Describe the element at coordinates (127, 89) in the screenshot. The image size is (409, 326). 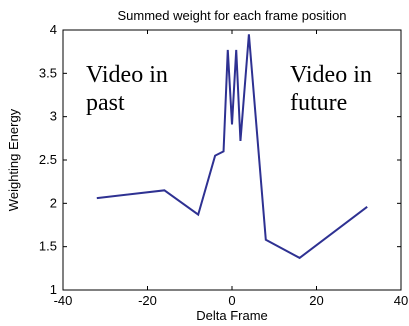
I see `annotation-label: Video in past` at that location.